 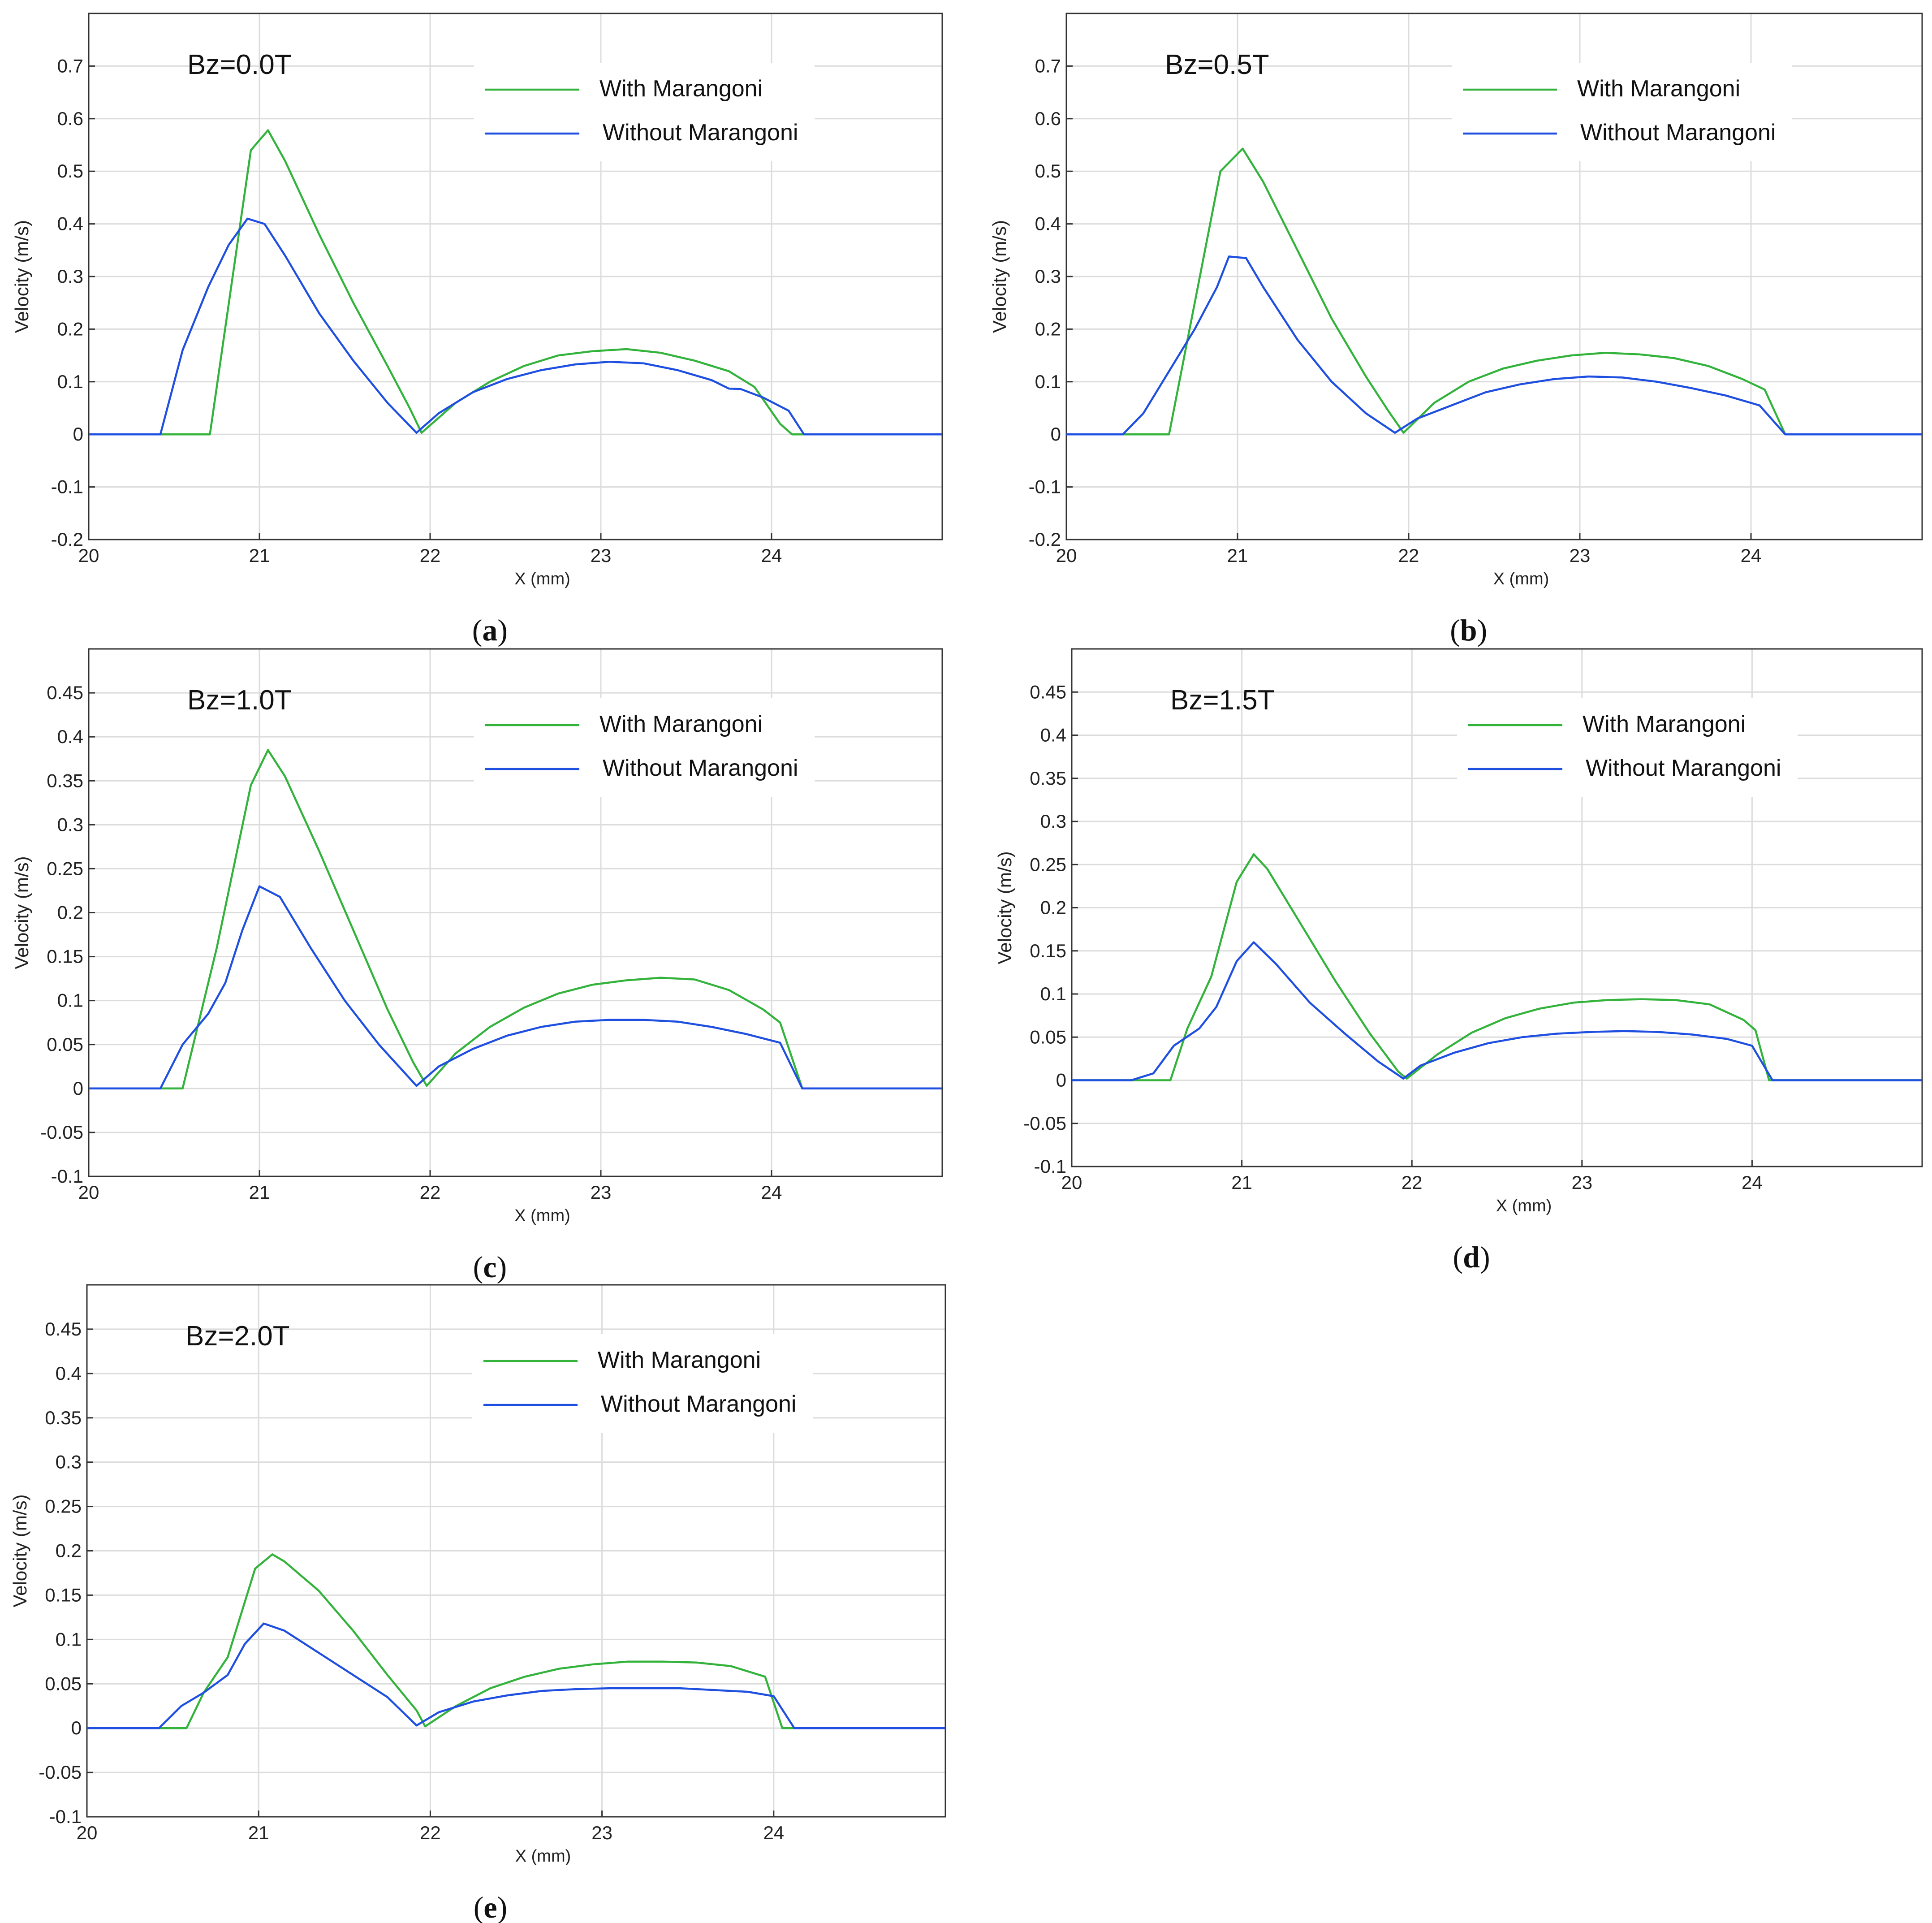 I want to click on panel-title: Bz=1.5T, so click(x=1222, y=701).